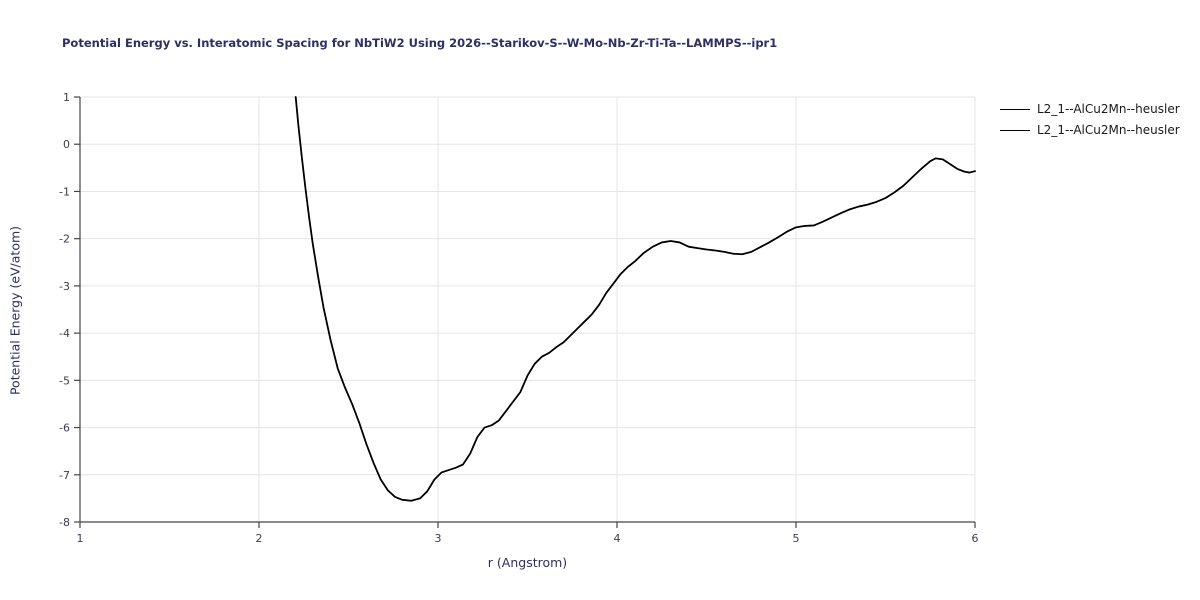 The image size is (1200, 600). What do you see at coordinates (438, 538) in the screenshot?
I see `x-tick-label: 3` at bounding box center [438, 538].